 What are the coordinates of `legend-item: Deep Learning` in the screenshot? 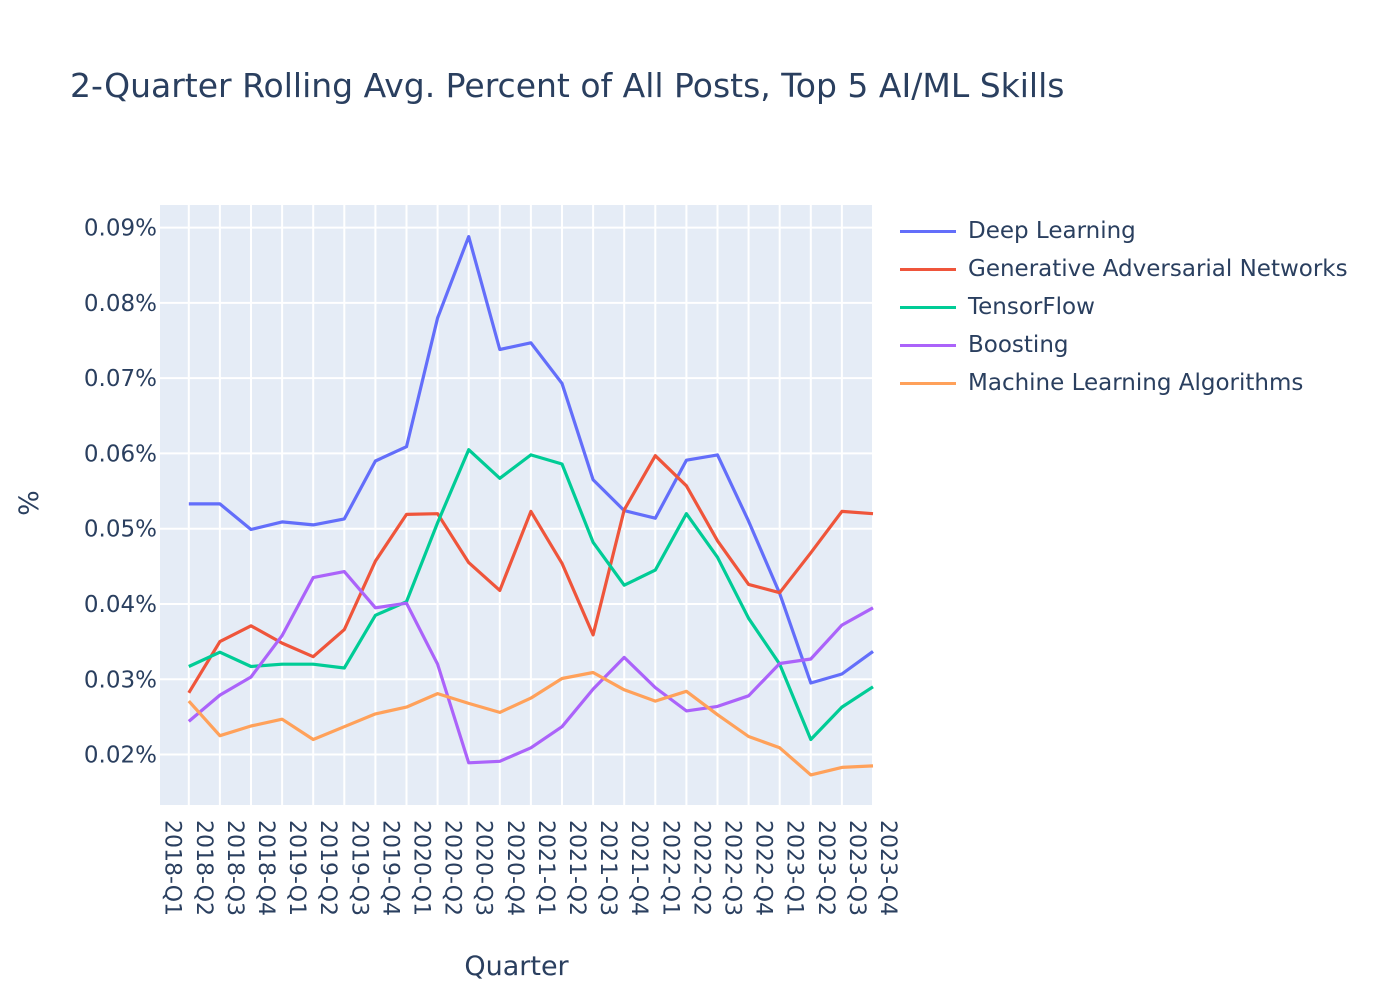 It's located at (1124, 231).